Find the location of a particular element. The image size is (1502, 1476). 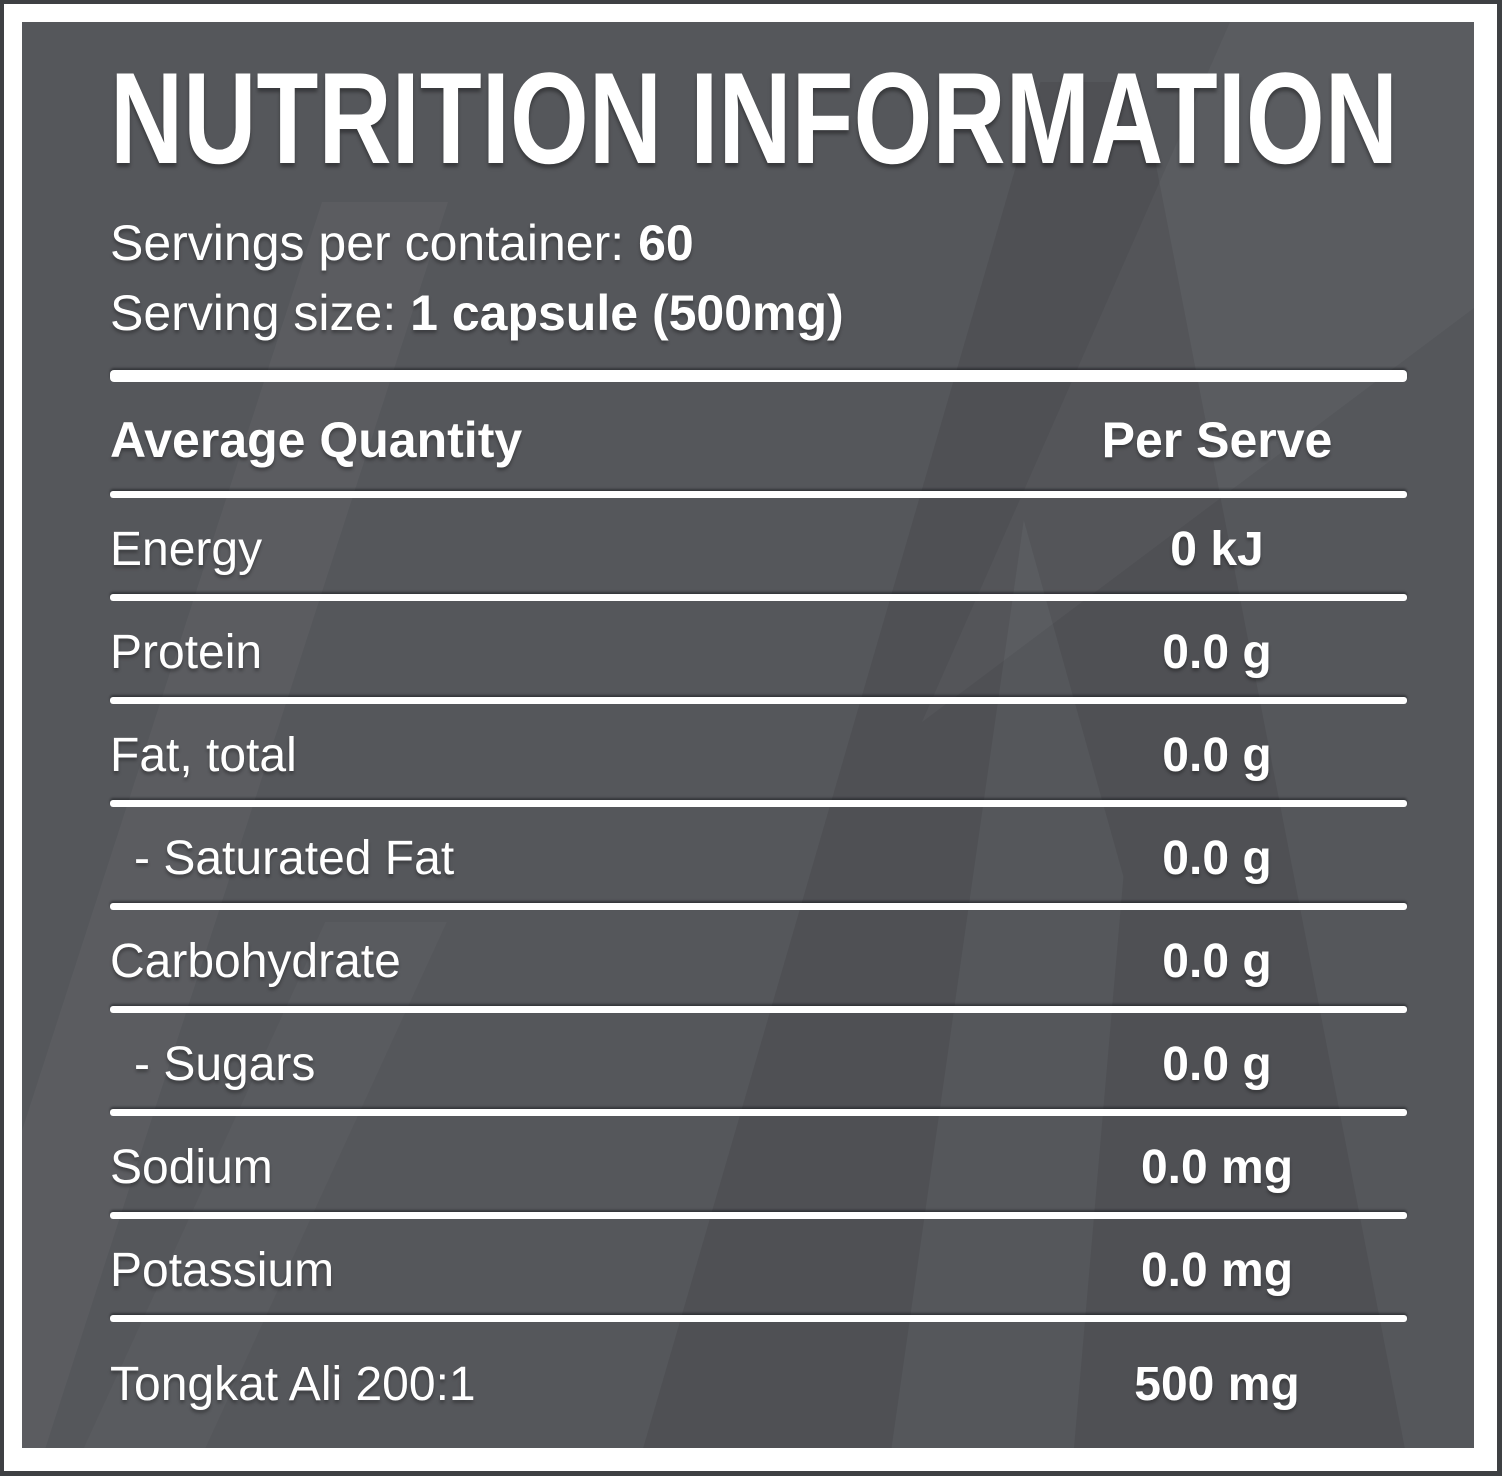

row-label: - Saturated Fat is located at coordinates (294, 858).